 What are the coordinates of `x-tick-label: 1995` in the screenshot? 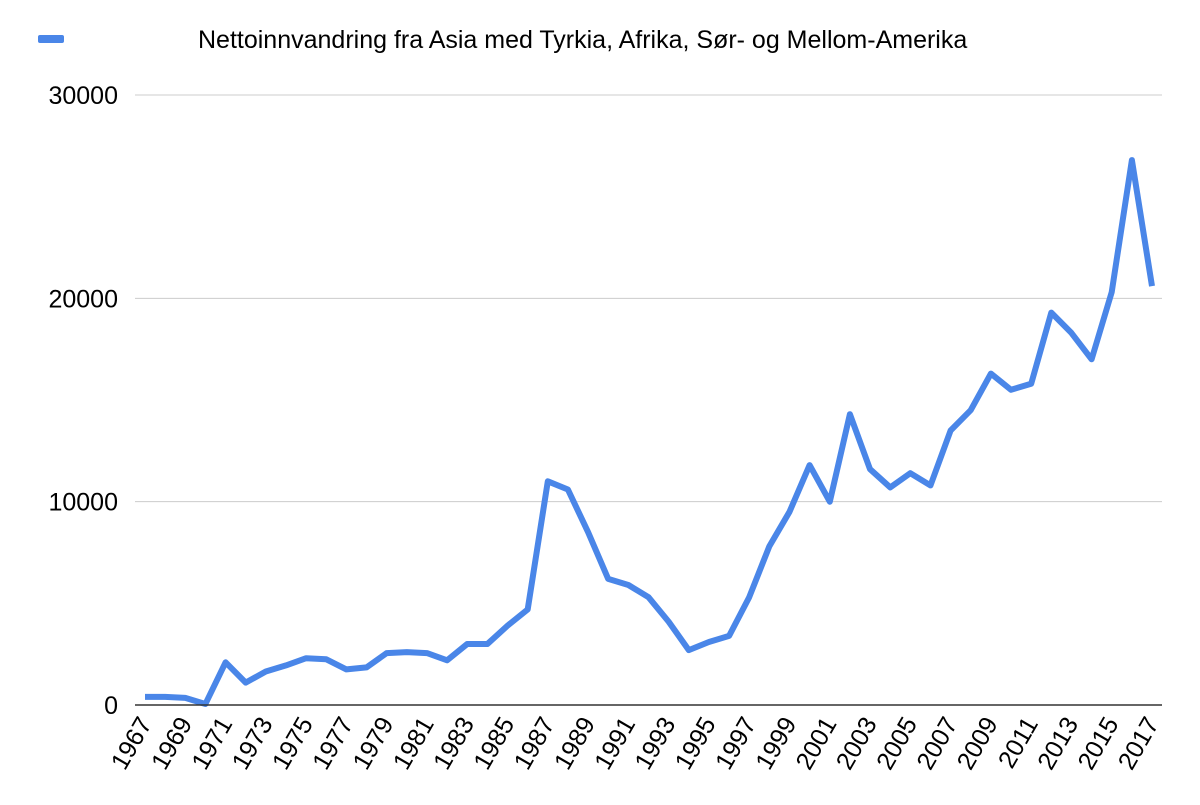 It's located at (696, 743).